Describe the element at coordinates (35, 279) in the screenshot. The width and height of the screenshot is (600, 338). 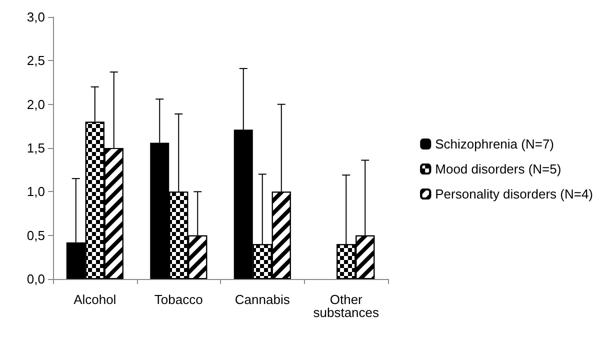
I see `y-tick-label: 0,0` at that location.